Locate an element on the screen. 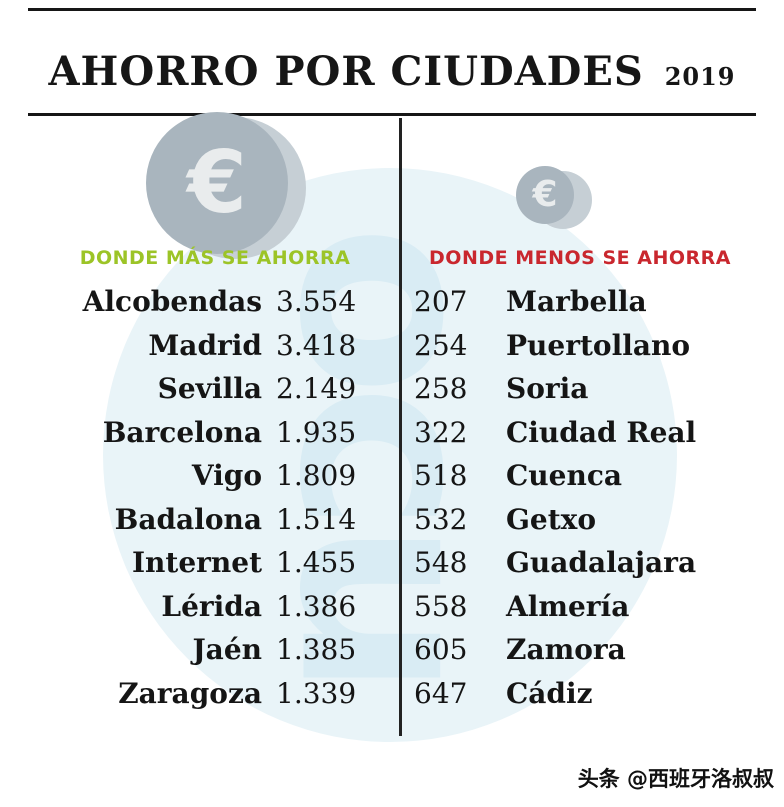  savings-value: 518 is located at coordinates (441, 476).